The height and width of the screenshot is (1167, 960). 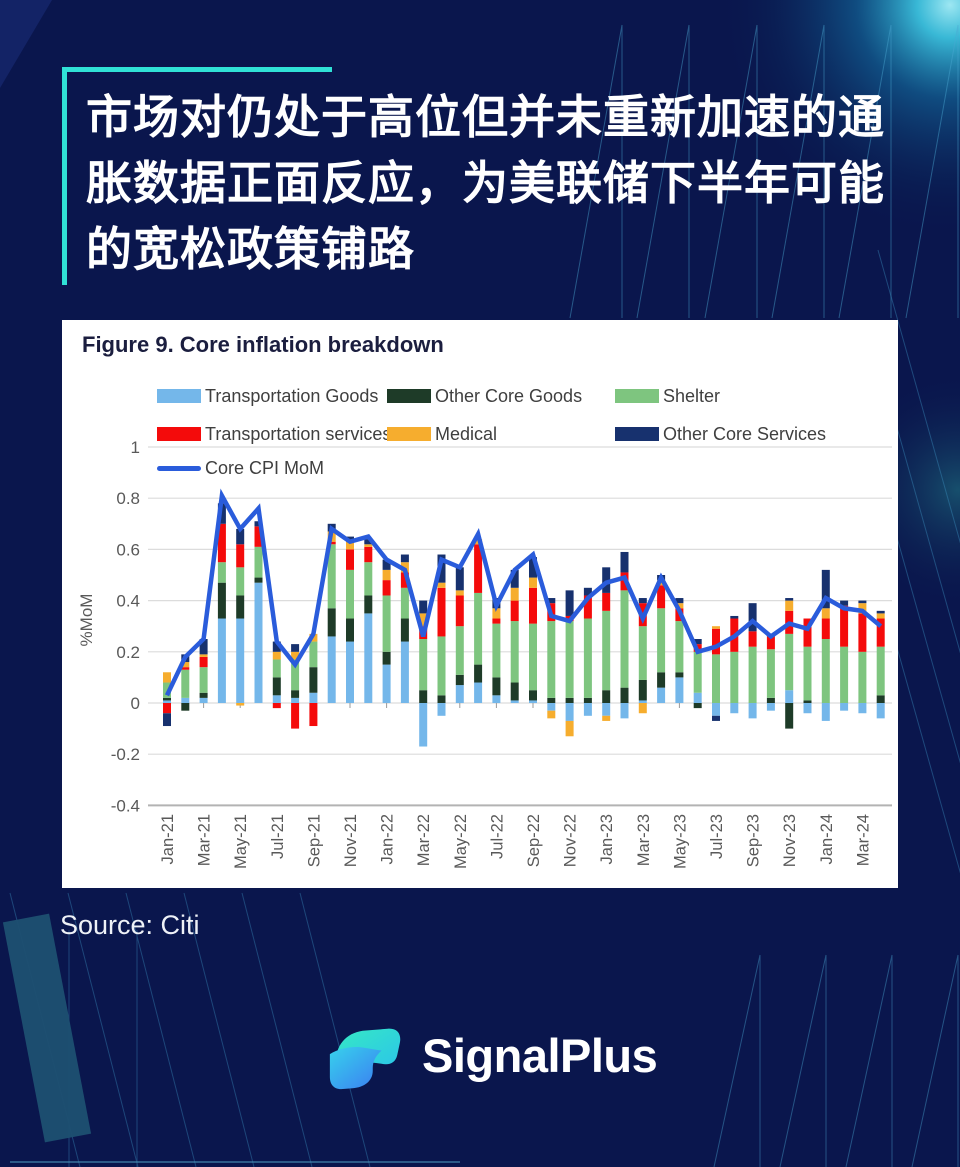 What do you see at coordinates (461, 841) in the screenshot?
I see `svg-text: May-22` at bounding box center [461, 841].